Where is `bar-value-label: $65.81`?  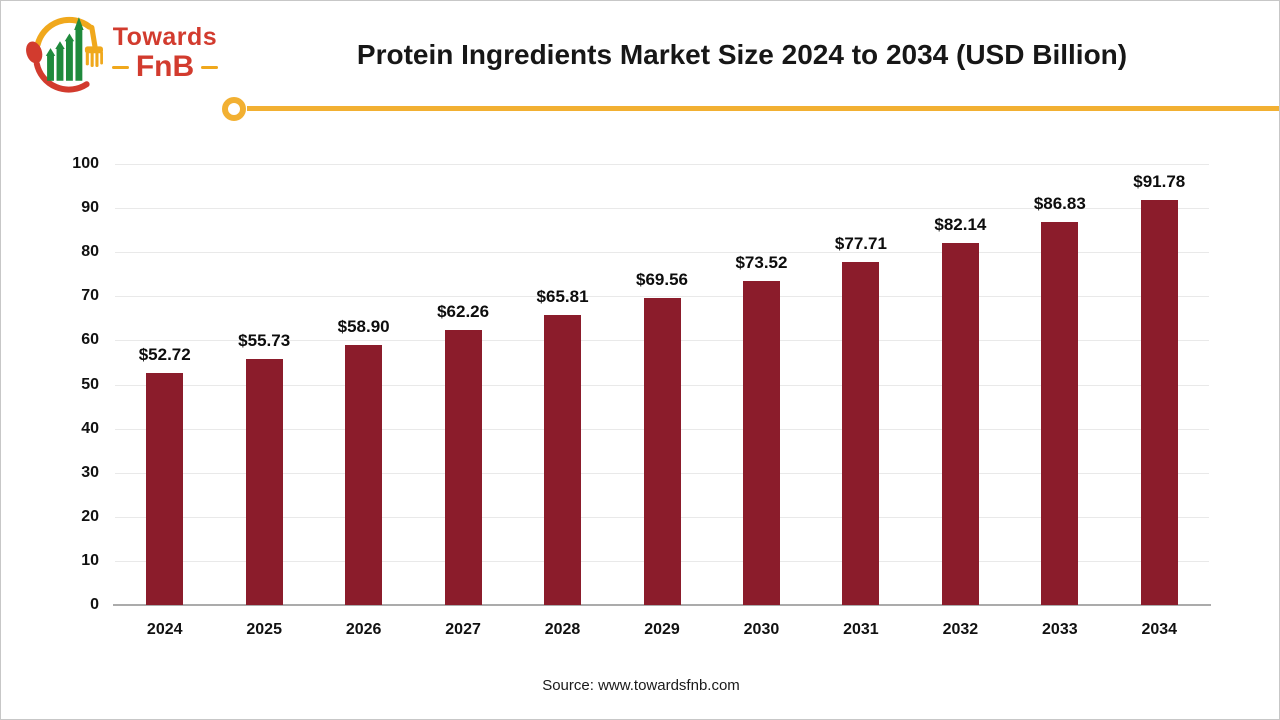
bar-value-label: $65.81 is located at coordinates (562, 296).